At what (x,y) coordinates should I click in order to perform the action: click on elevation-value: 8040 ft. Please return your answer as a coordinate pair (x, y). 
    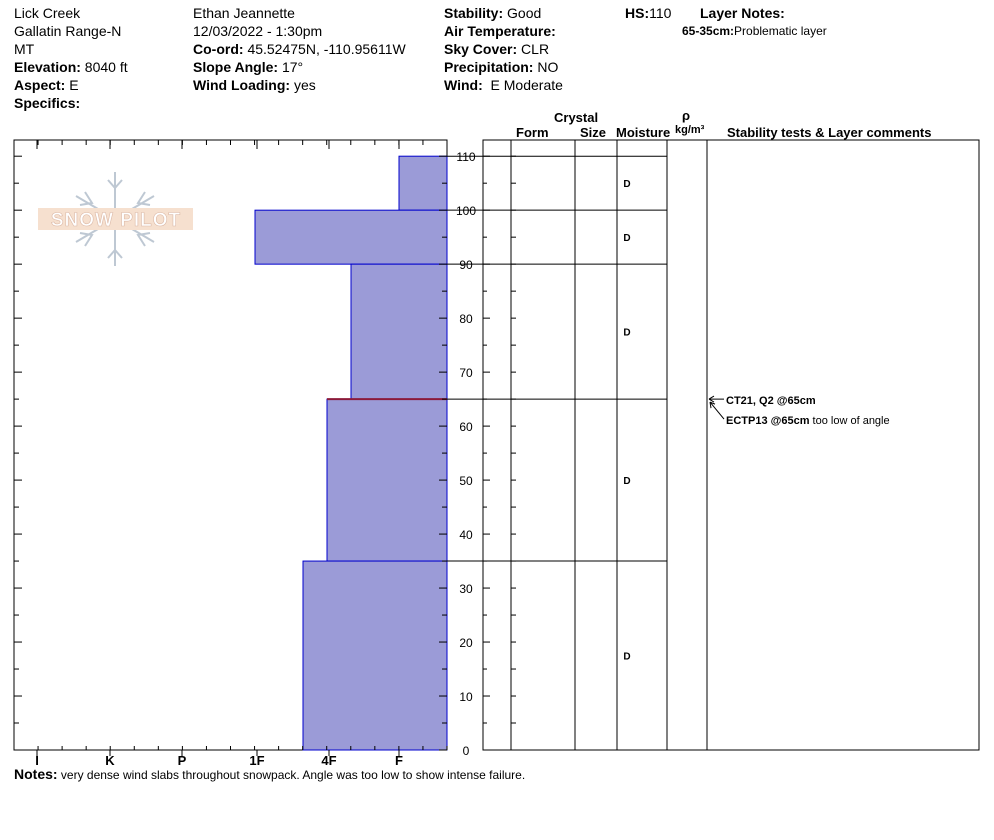
    Looking at the image, I should click on (106, 67).